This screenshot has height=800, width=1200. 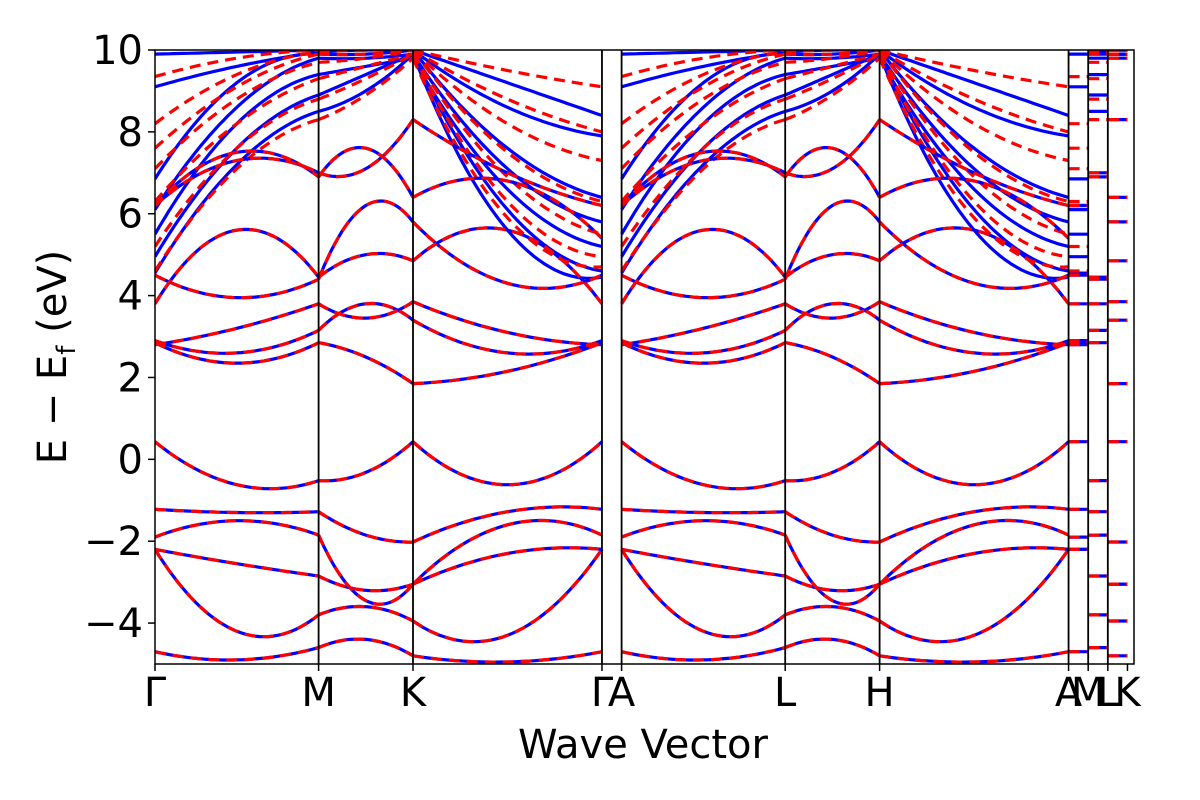 I want to click on x-axis-label: Wave Vector, so click(x=643, y=745).